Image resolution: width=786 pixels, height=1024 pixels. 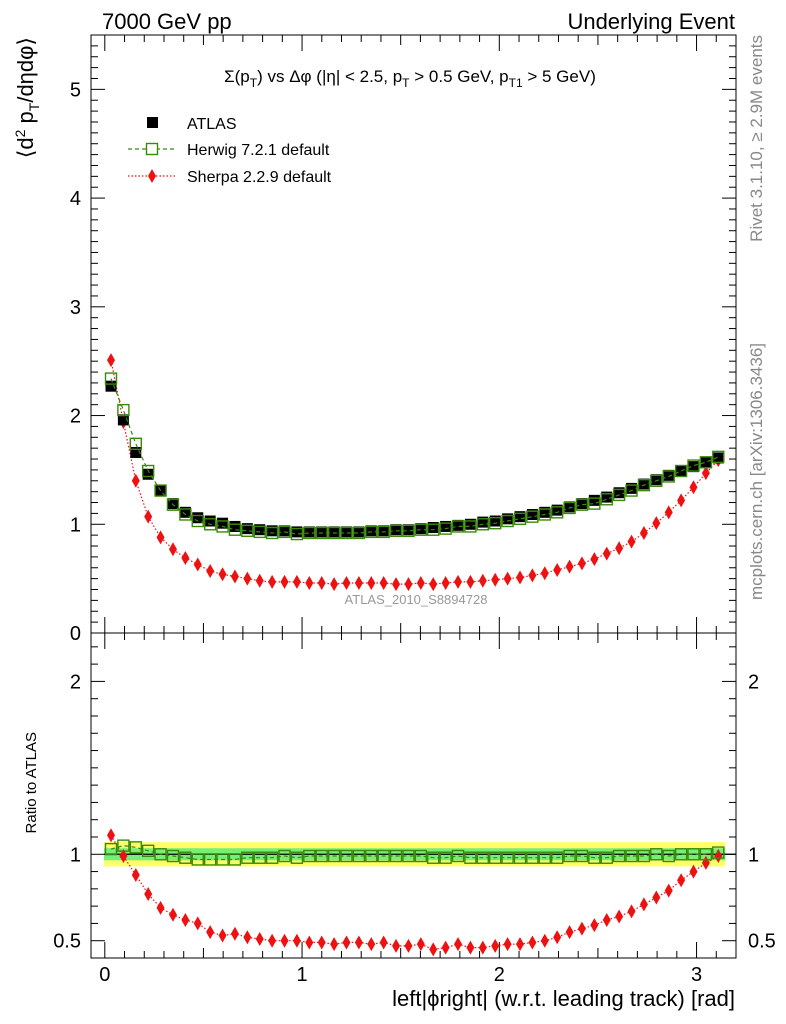 What do you see at coordinates (152, 149) in the screenshot?
I see `legend-herwig-marker` at bounding box center [152, 149].